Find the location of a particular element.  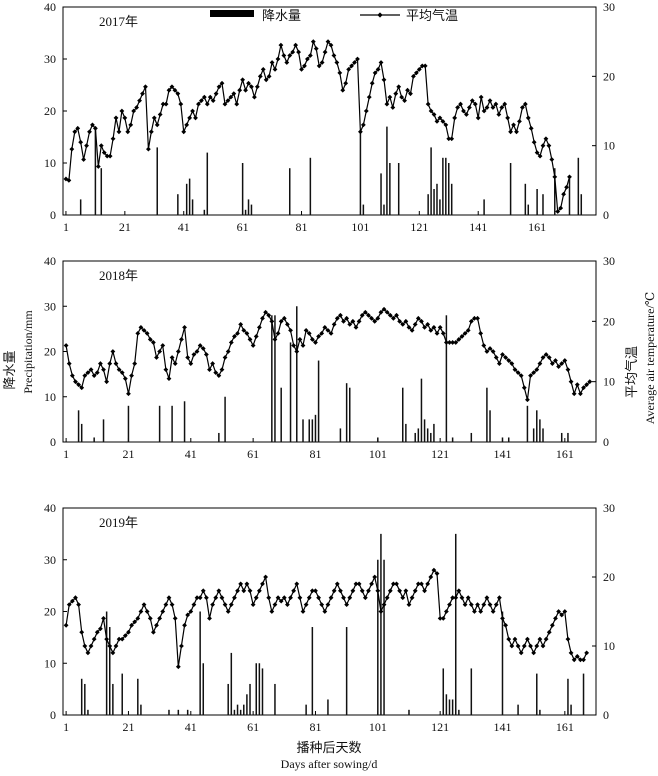

x-label-cn: 播种后天数 is located at coordinates (328, 747).